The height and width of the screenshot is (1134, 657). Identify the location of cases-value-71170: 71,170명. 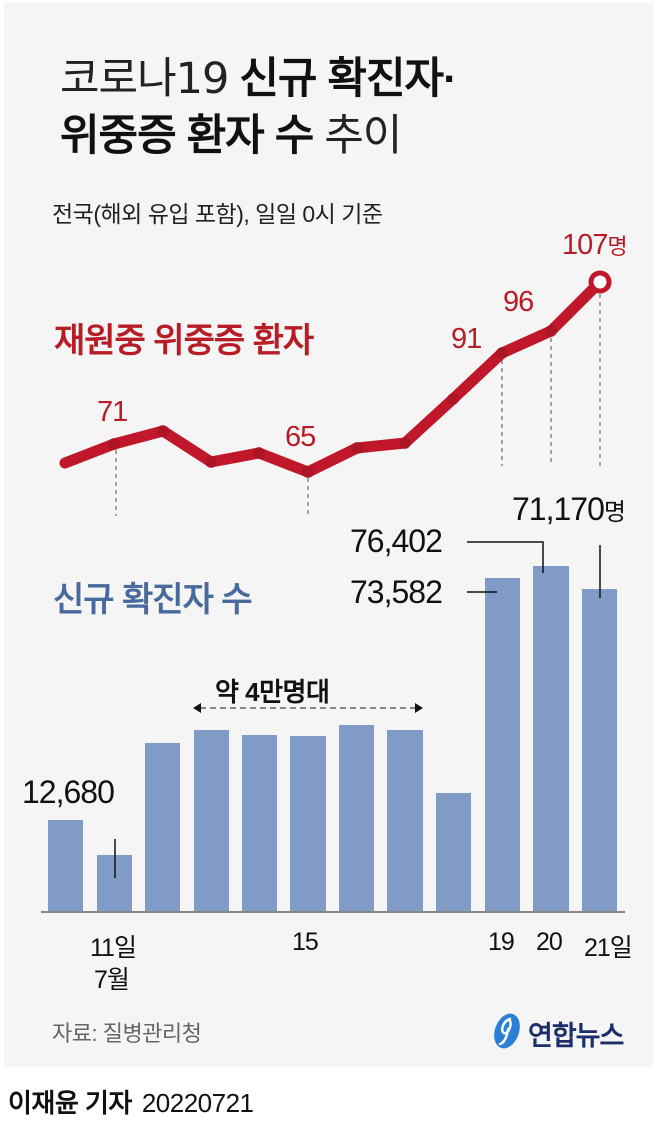
(569, 509).